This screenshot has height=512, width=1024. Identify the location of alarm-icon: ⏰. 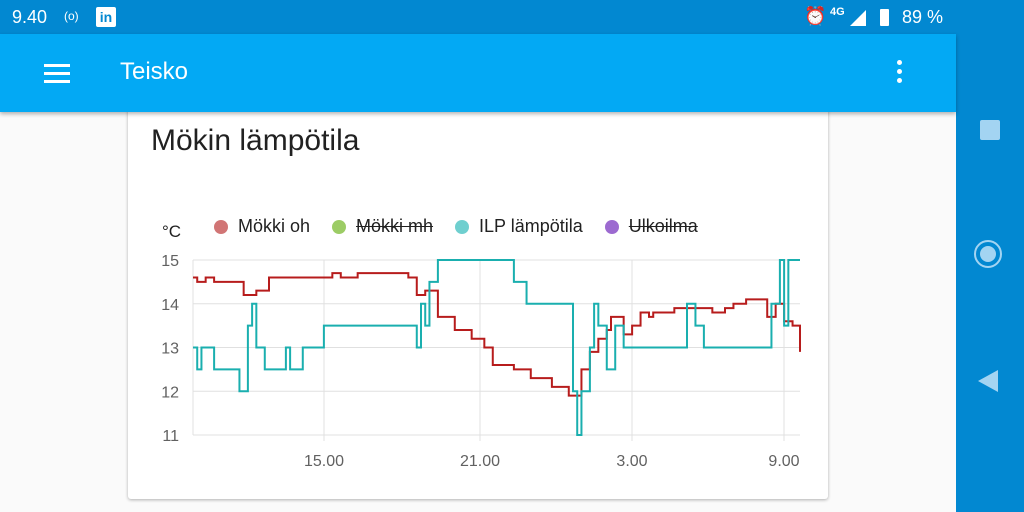
(815, 16).